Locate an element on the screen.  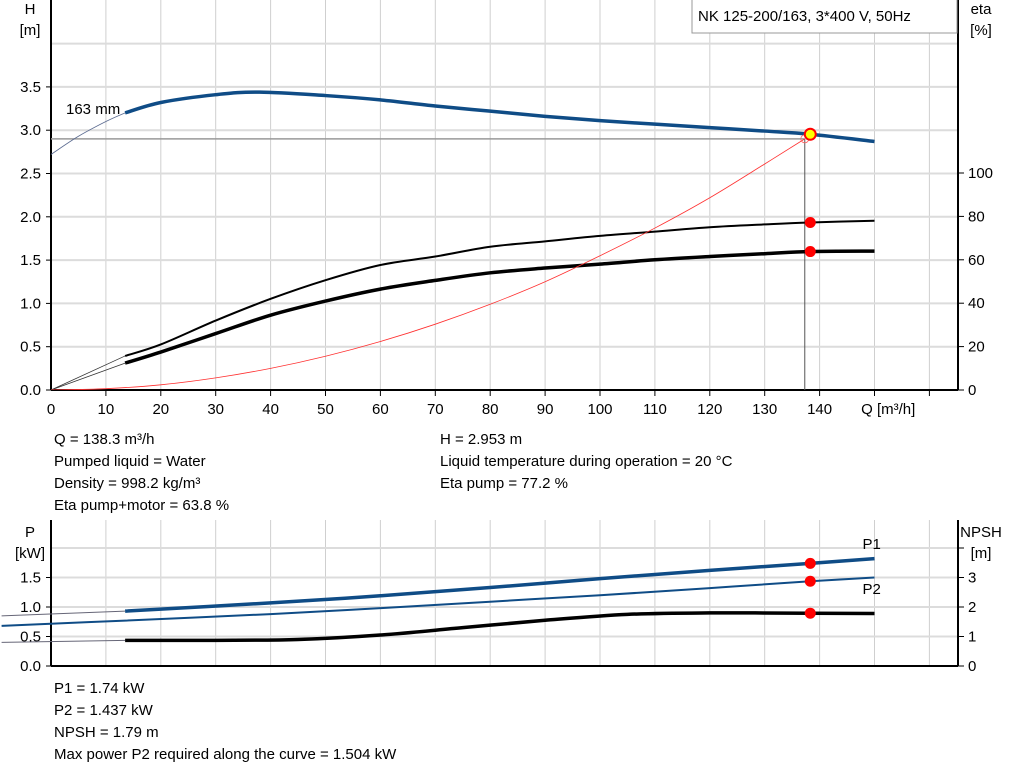
info-eta-pump: Eta pump = 77.2 % is located at coordinates (504, 483).